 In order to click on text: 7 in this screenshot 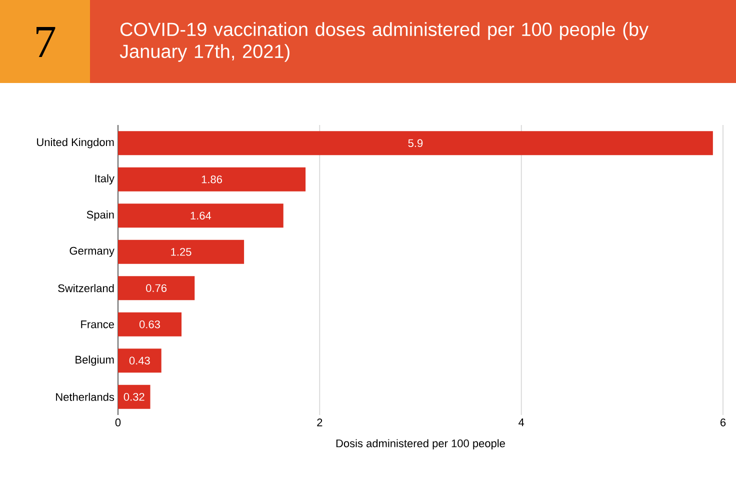, I will do `click(46, 42)`.